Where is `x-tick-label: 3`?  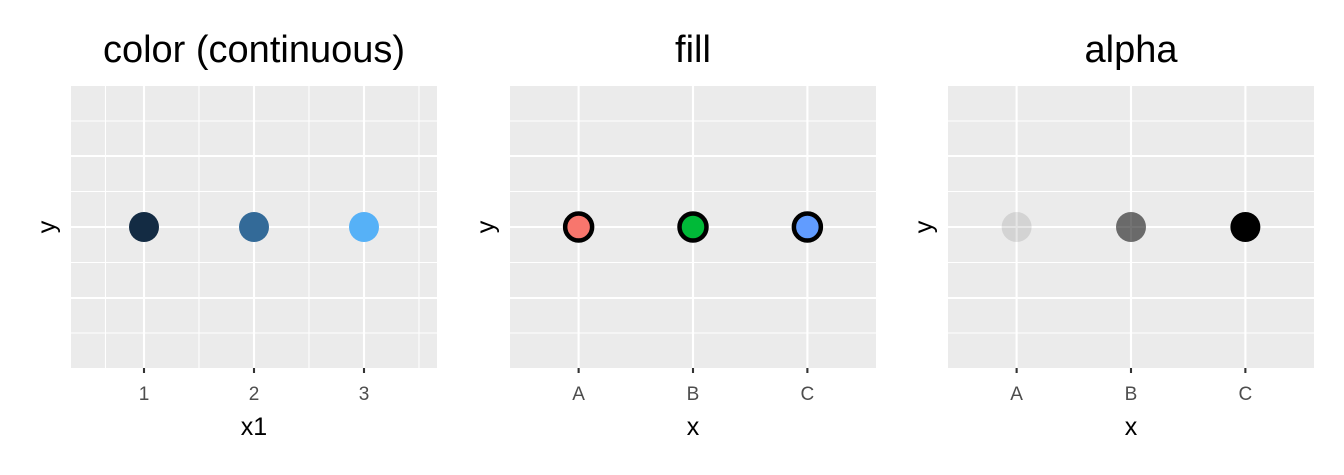
x-tick-label: 3 is located at coordinates (364, 394).